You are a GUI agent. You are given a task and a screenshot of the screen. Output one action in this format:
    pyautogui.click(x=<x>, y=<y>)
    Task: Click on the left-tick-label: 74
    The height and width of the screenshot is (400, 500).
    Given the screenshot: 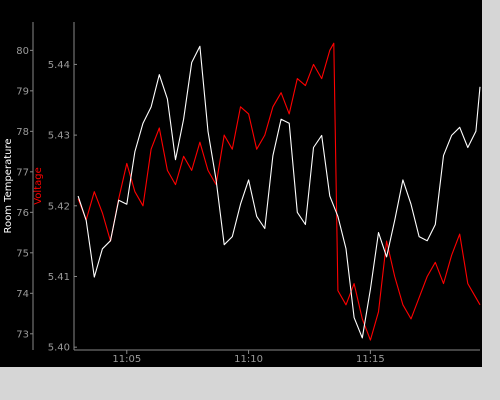 What is the action you would take?
    pyautogui.click(x=22, y=294)
    